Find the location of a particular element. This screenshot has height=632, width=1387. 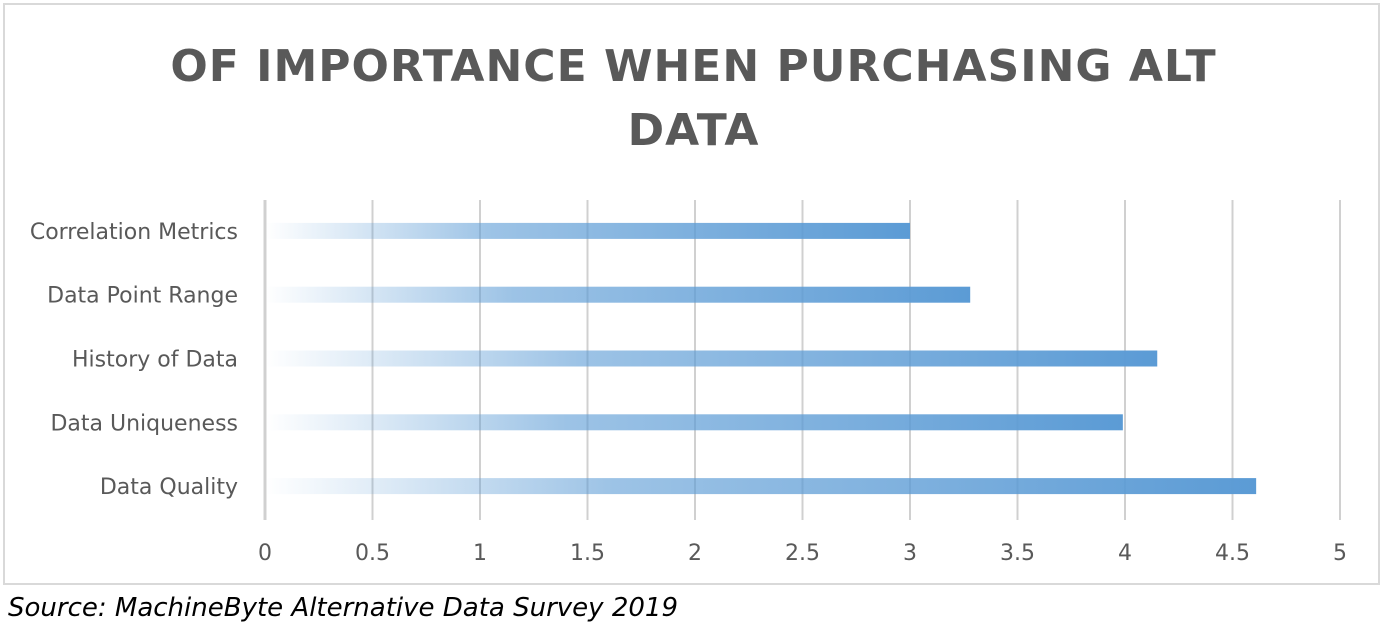

x-tick-label: 0.5 is located at coordinates (372, 553).